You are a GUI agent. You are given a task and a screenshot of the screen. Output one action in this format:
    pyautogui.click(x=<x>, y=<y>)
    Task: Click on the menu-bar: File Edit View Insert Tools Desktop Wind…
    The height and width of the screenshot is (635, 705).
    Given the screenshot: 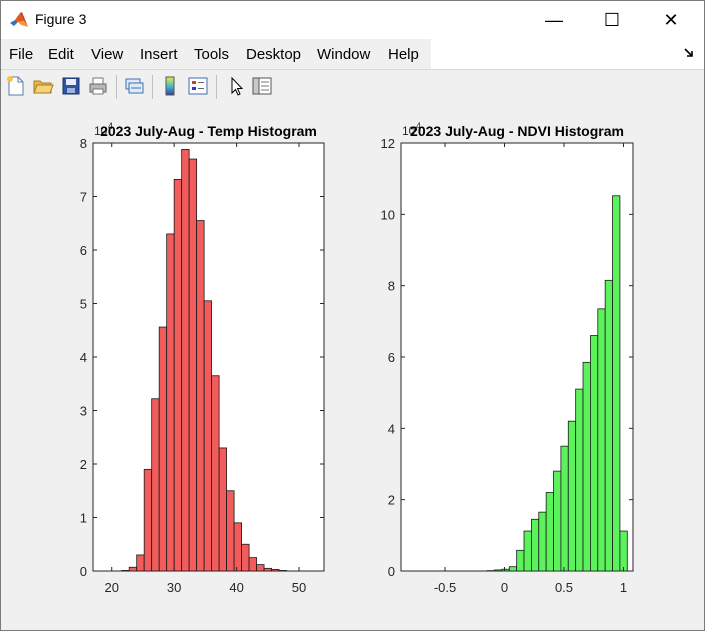 What is the action you would take?
    pyautogui.click(x=352, y=54)
    